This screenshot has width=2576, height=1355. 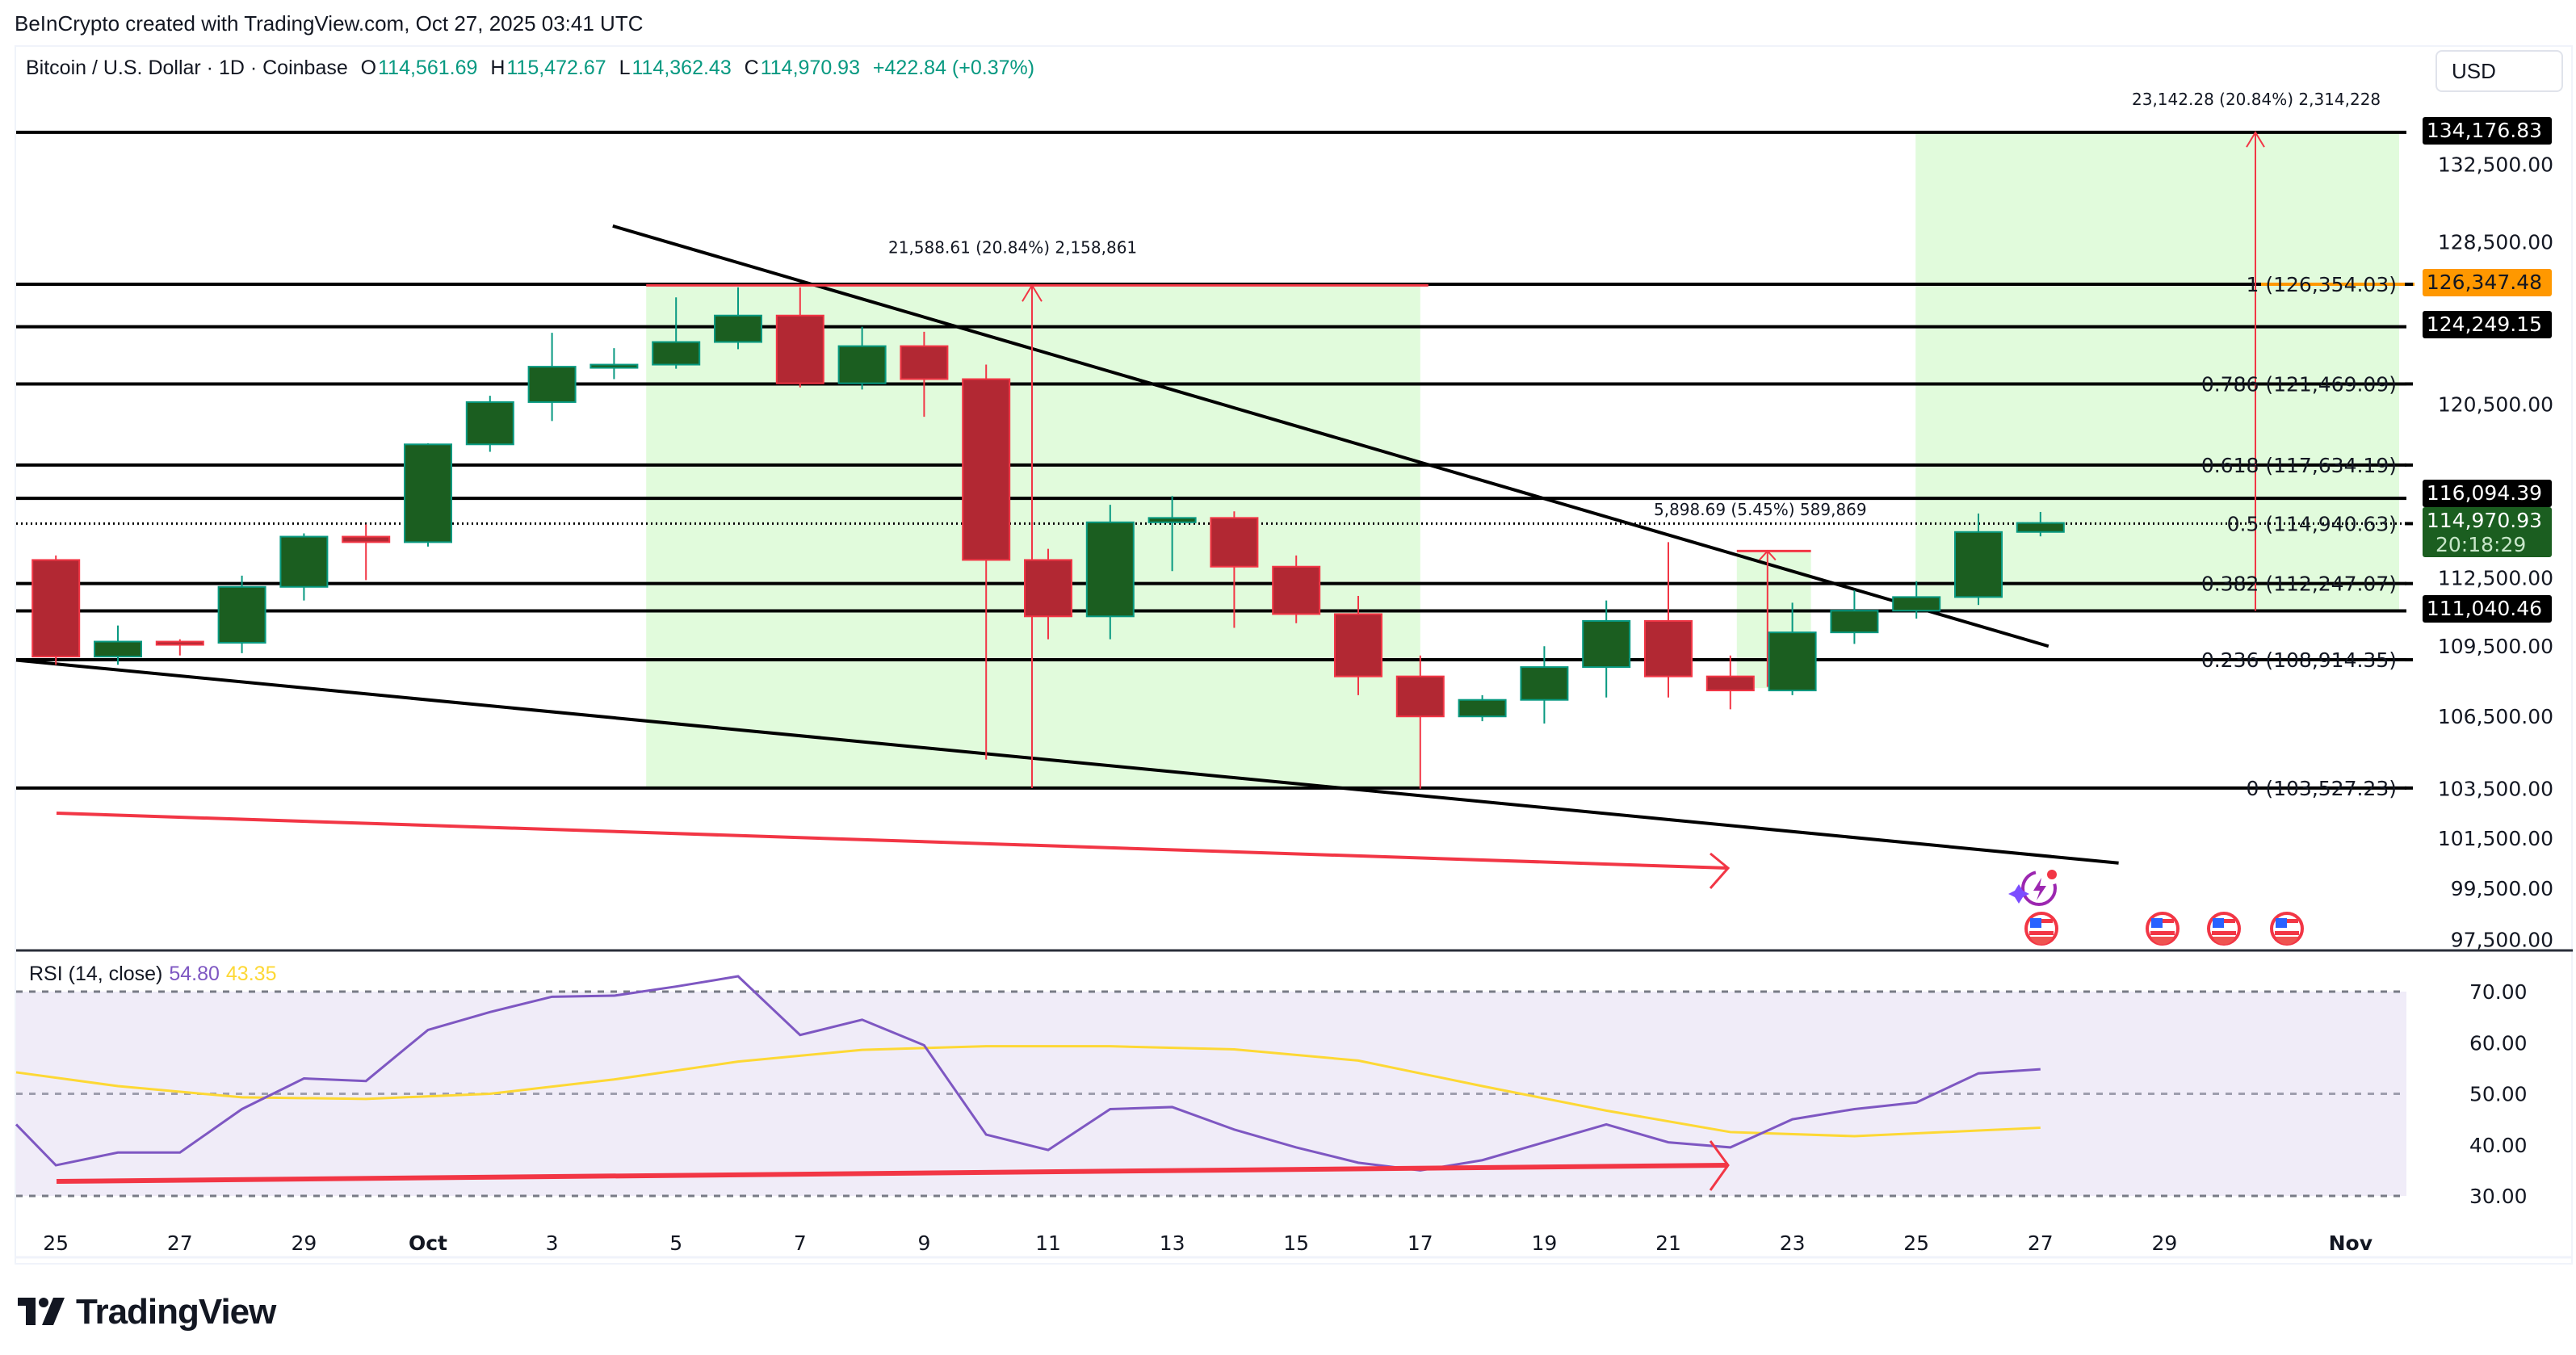 I want to click on tradingview-logo-icon, so click(x=41, y=1312).